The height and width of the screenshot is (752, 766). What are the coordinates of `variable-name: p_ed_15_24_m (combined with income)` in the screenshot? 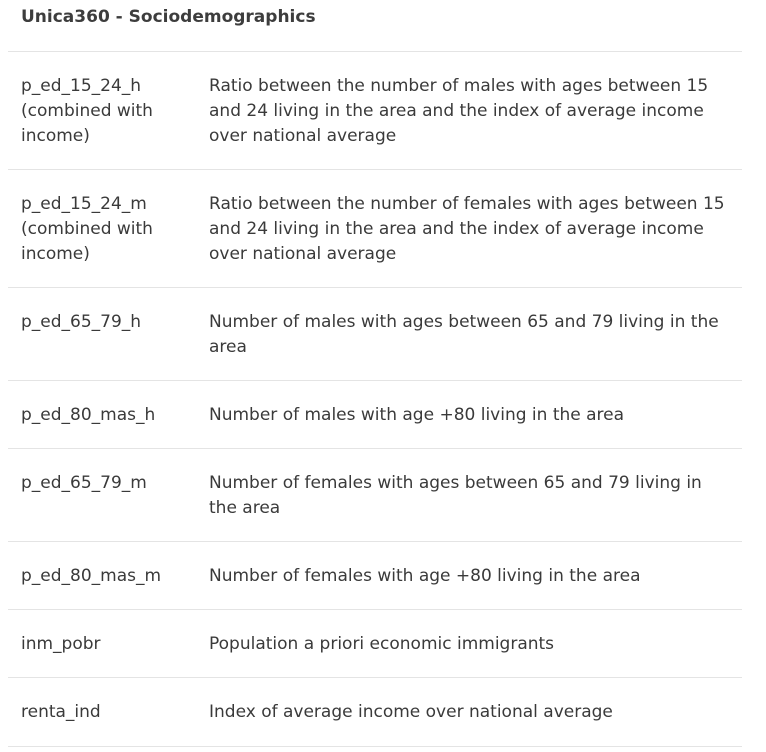 It's located at (108, 239).